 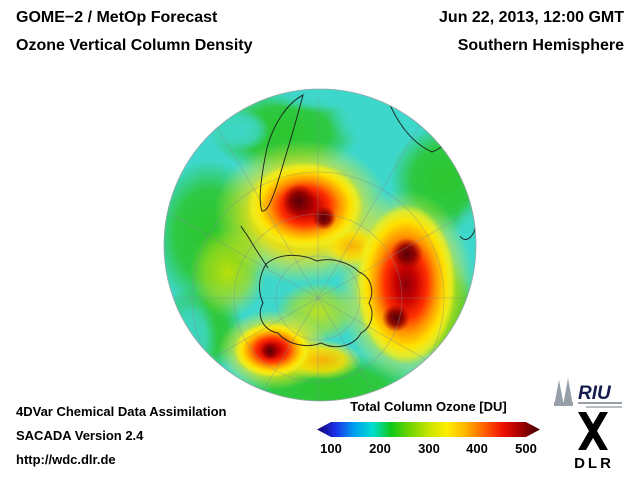 What do you see at coordinates (540, 45) in the screenshot?
I see `hemisphere-label: Southern Hemisphere` at bounding box center [540, 45].